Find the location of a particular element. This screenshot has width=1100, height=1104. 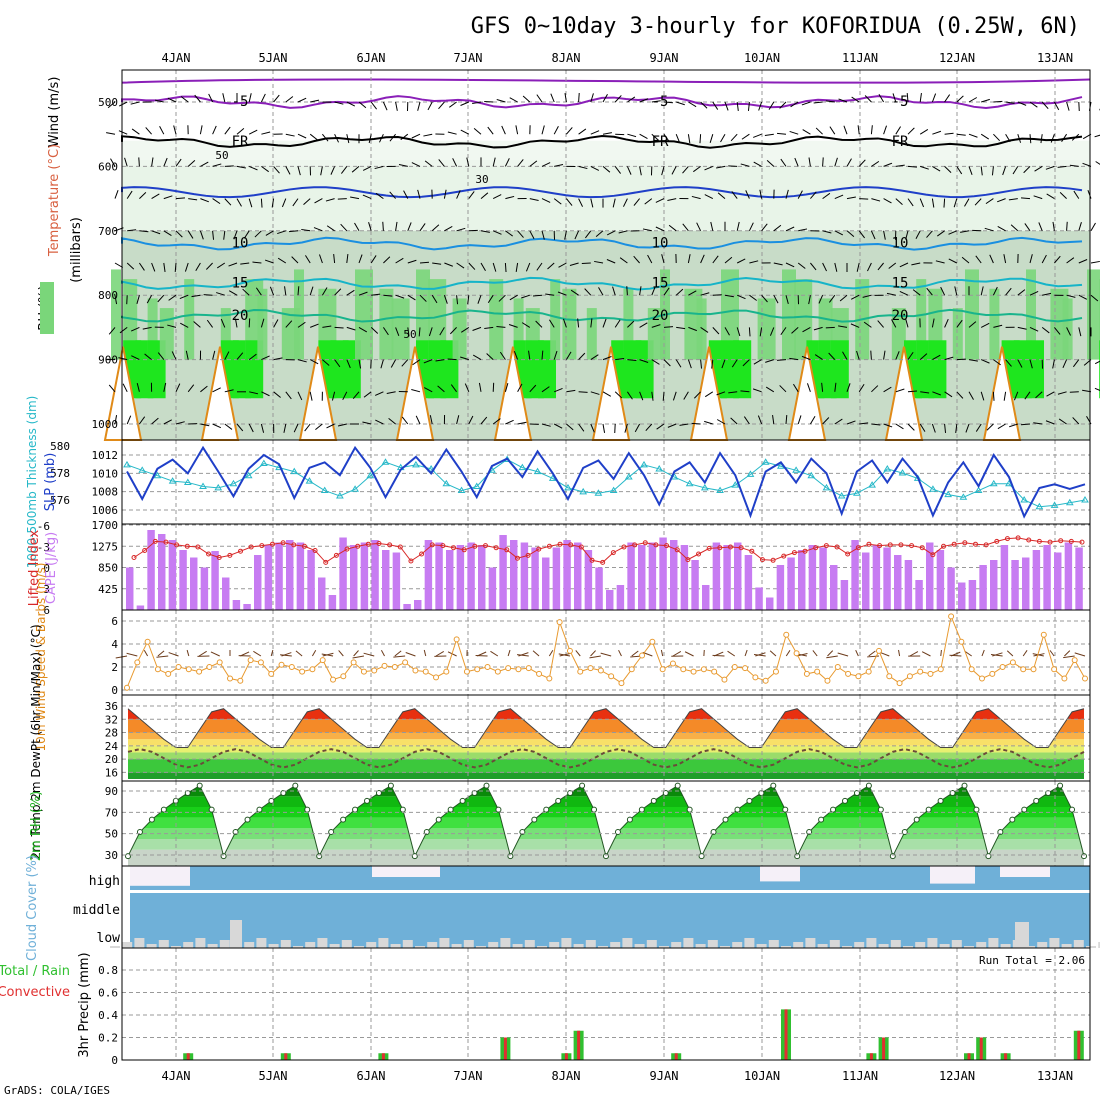

temperature-band is located at coordinates (606, 775).